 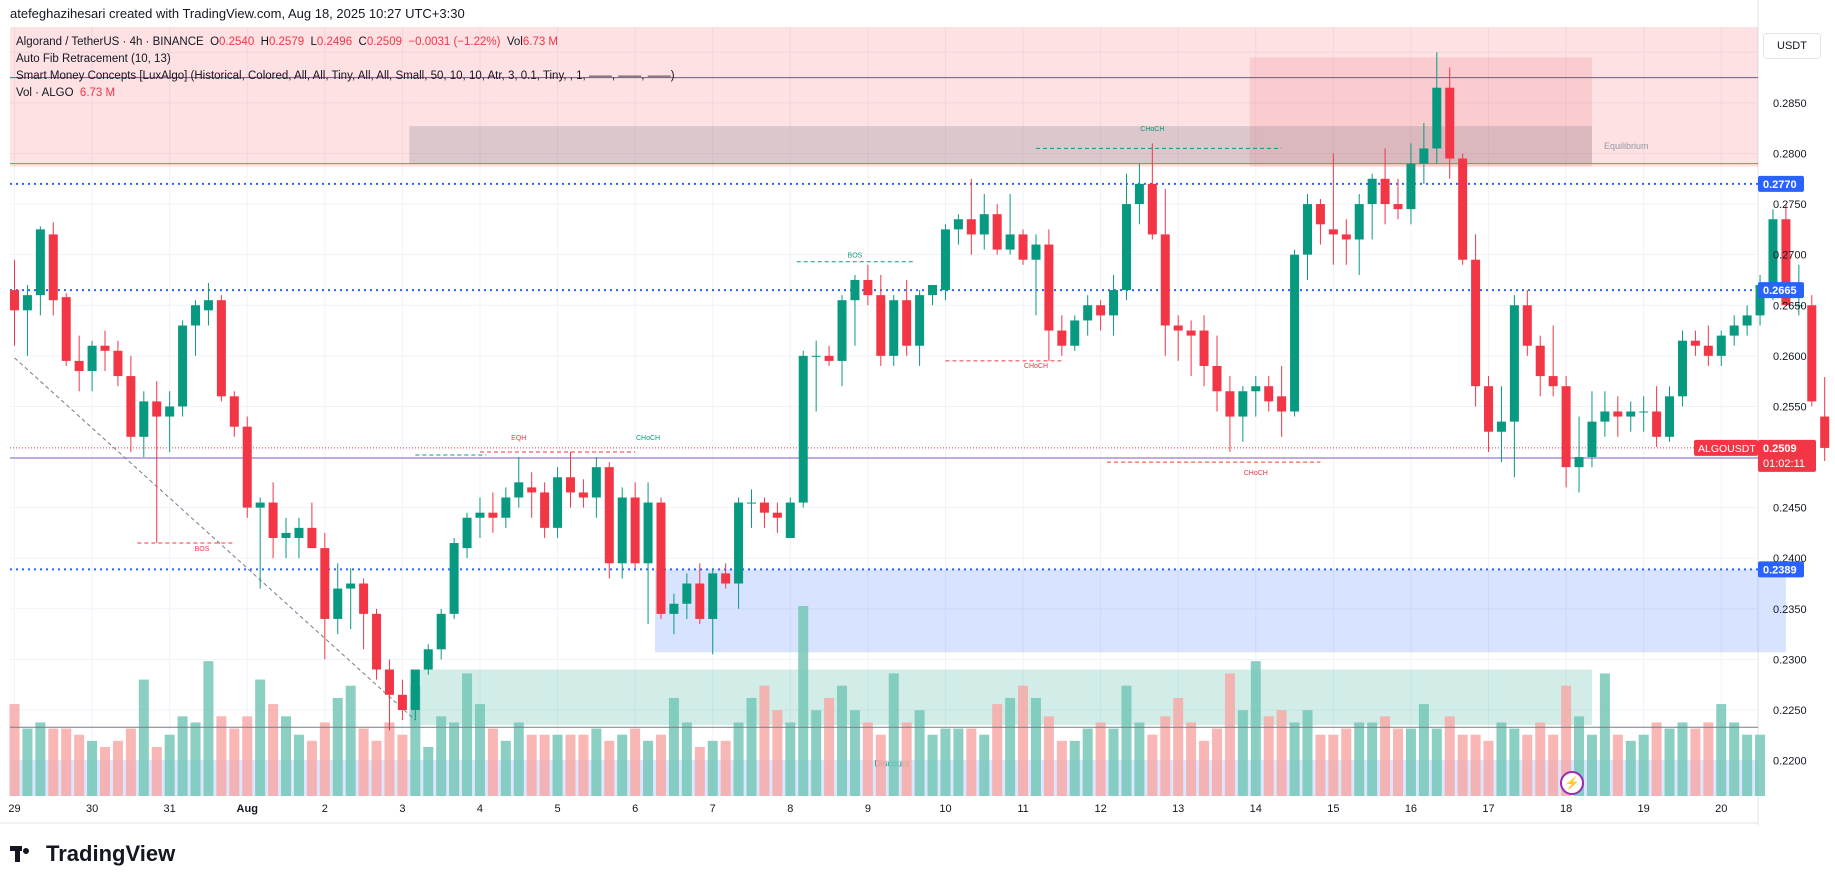 I want to click on time-tick-label: 31, so click(x=170, y=809).